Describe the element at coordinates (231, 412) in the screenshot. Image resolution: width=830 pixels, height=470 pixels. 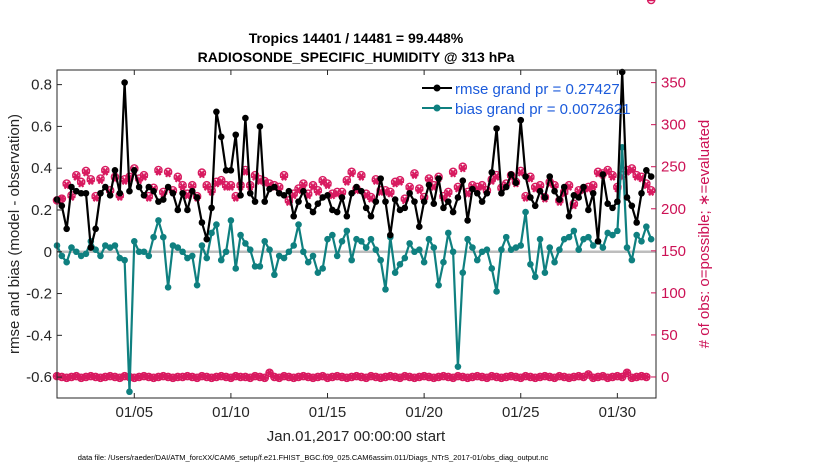
I see `x-tick-label: 01/10` at that location.